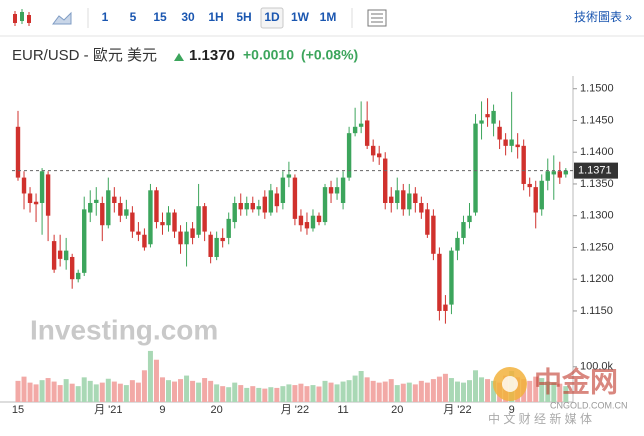 The height and width of the screenshot is (436, 644). I want to click on interval-button: 1D, so click(272, 17).